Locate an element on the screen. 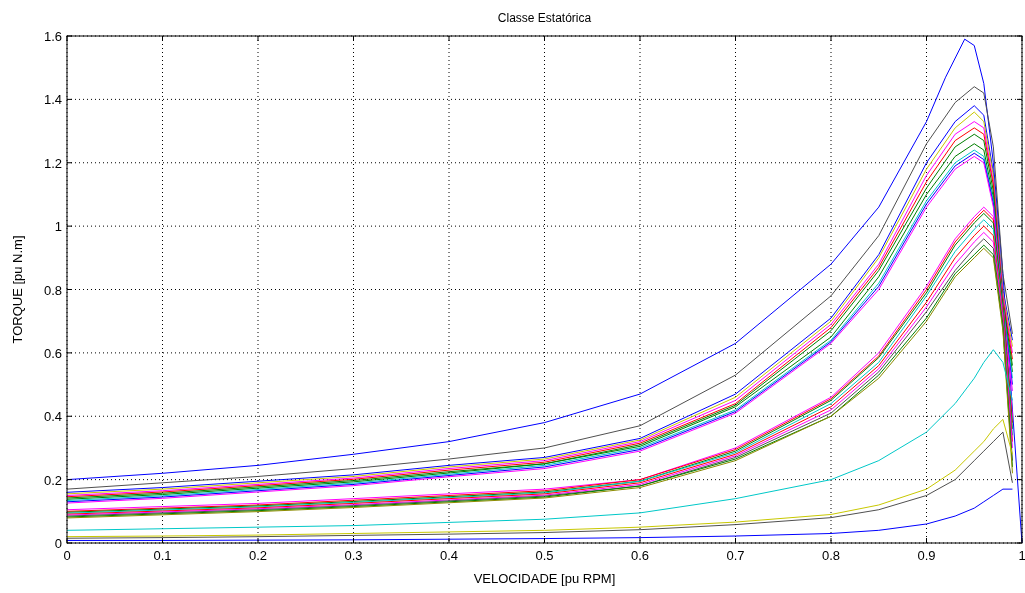  y-tick-label: 1.4 is located at coordinates (52, 100).